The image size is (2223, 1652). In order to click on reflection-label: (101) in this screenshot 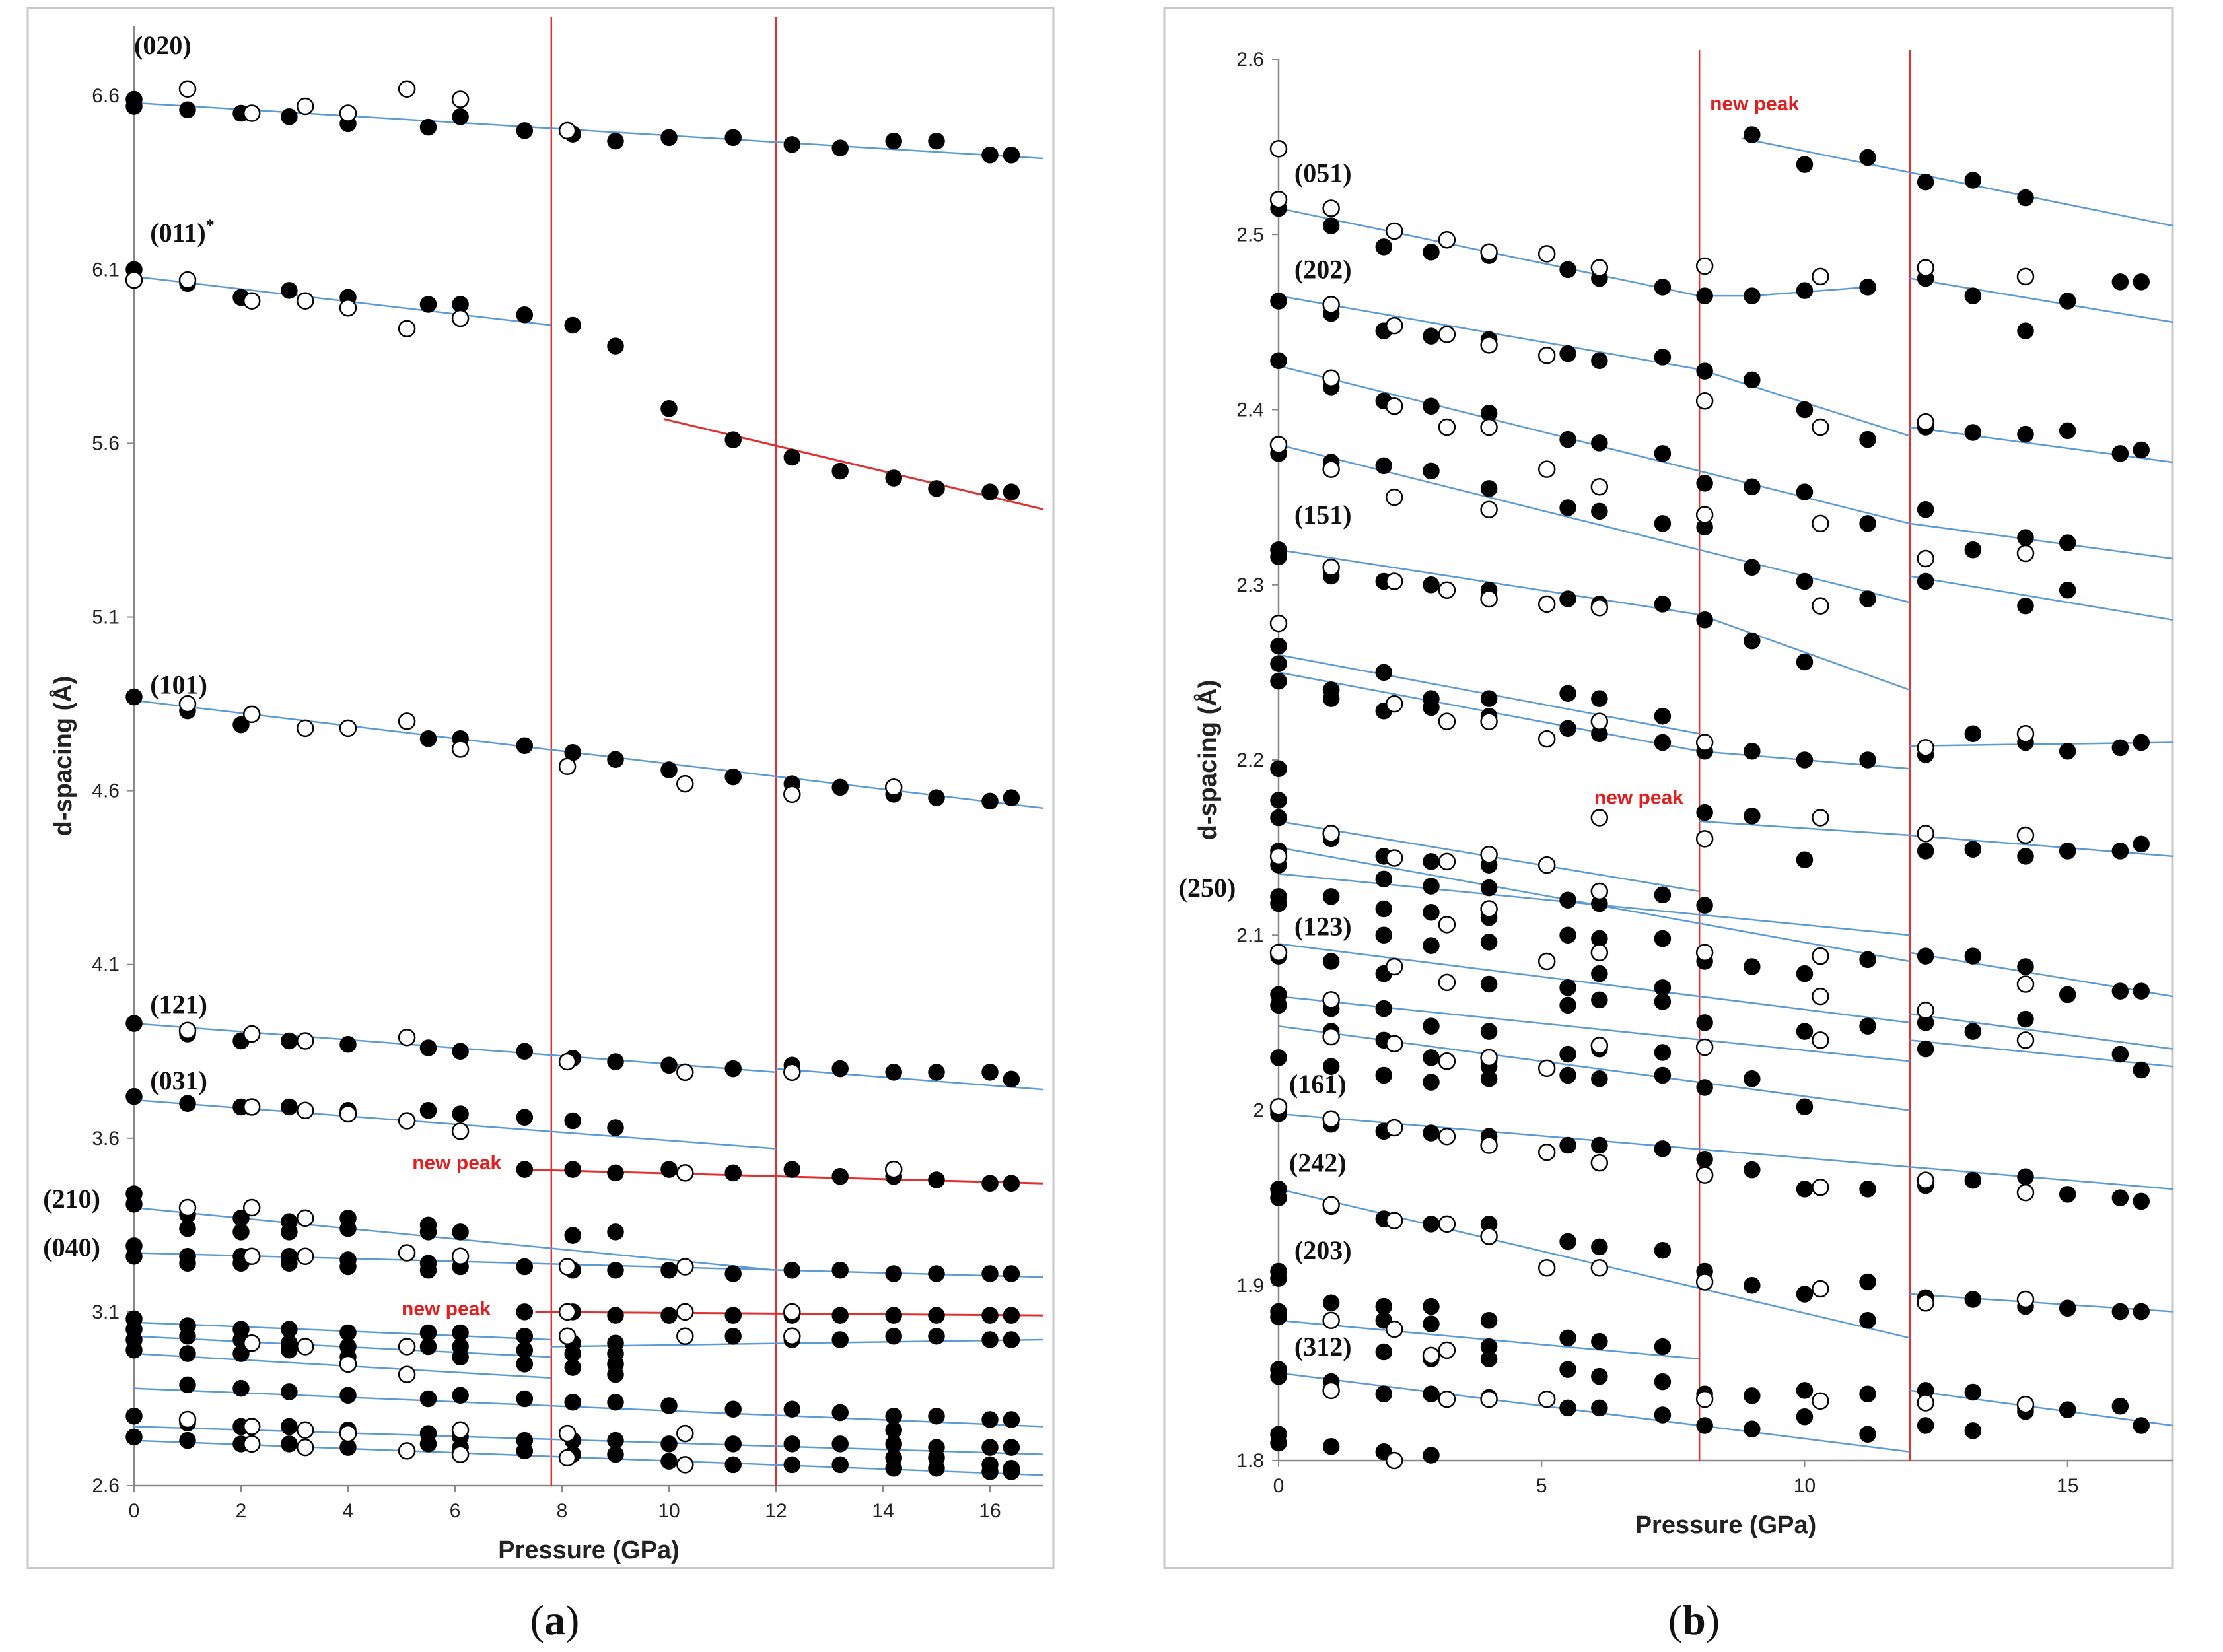, I will do `click(178, 684)`.